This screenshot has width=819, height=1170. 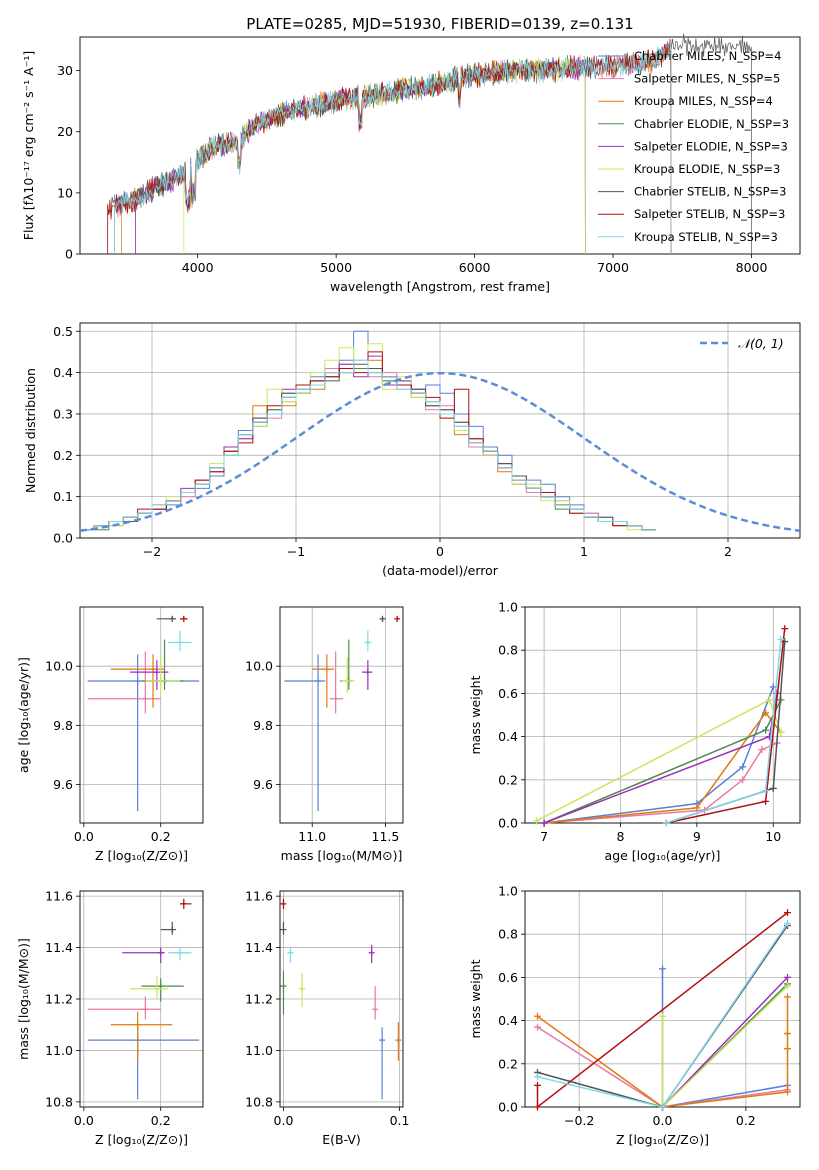 I want to click on x-tick-label: 7, so click(x=544, y=836).